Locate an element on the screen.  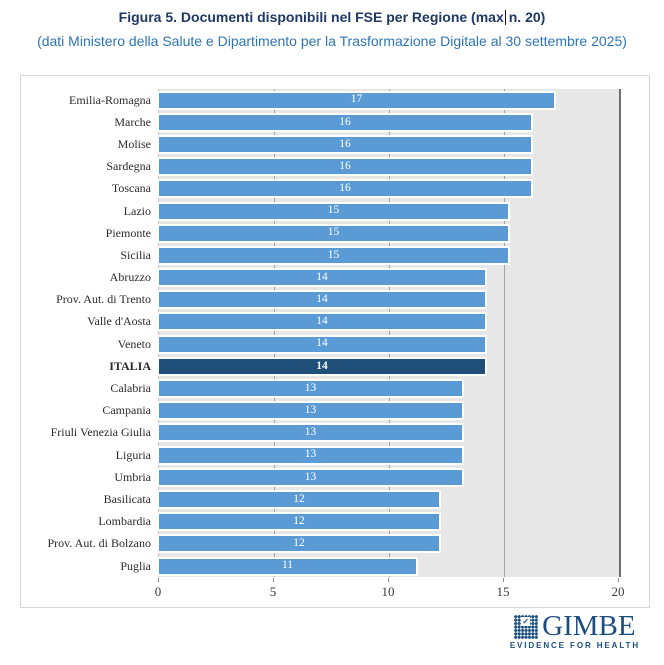
bar-value-label: 11 is located at coordinates (287, 565).